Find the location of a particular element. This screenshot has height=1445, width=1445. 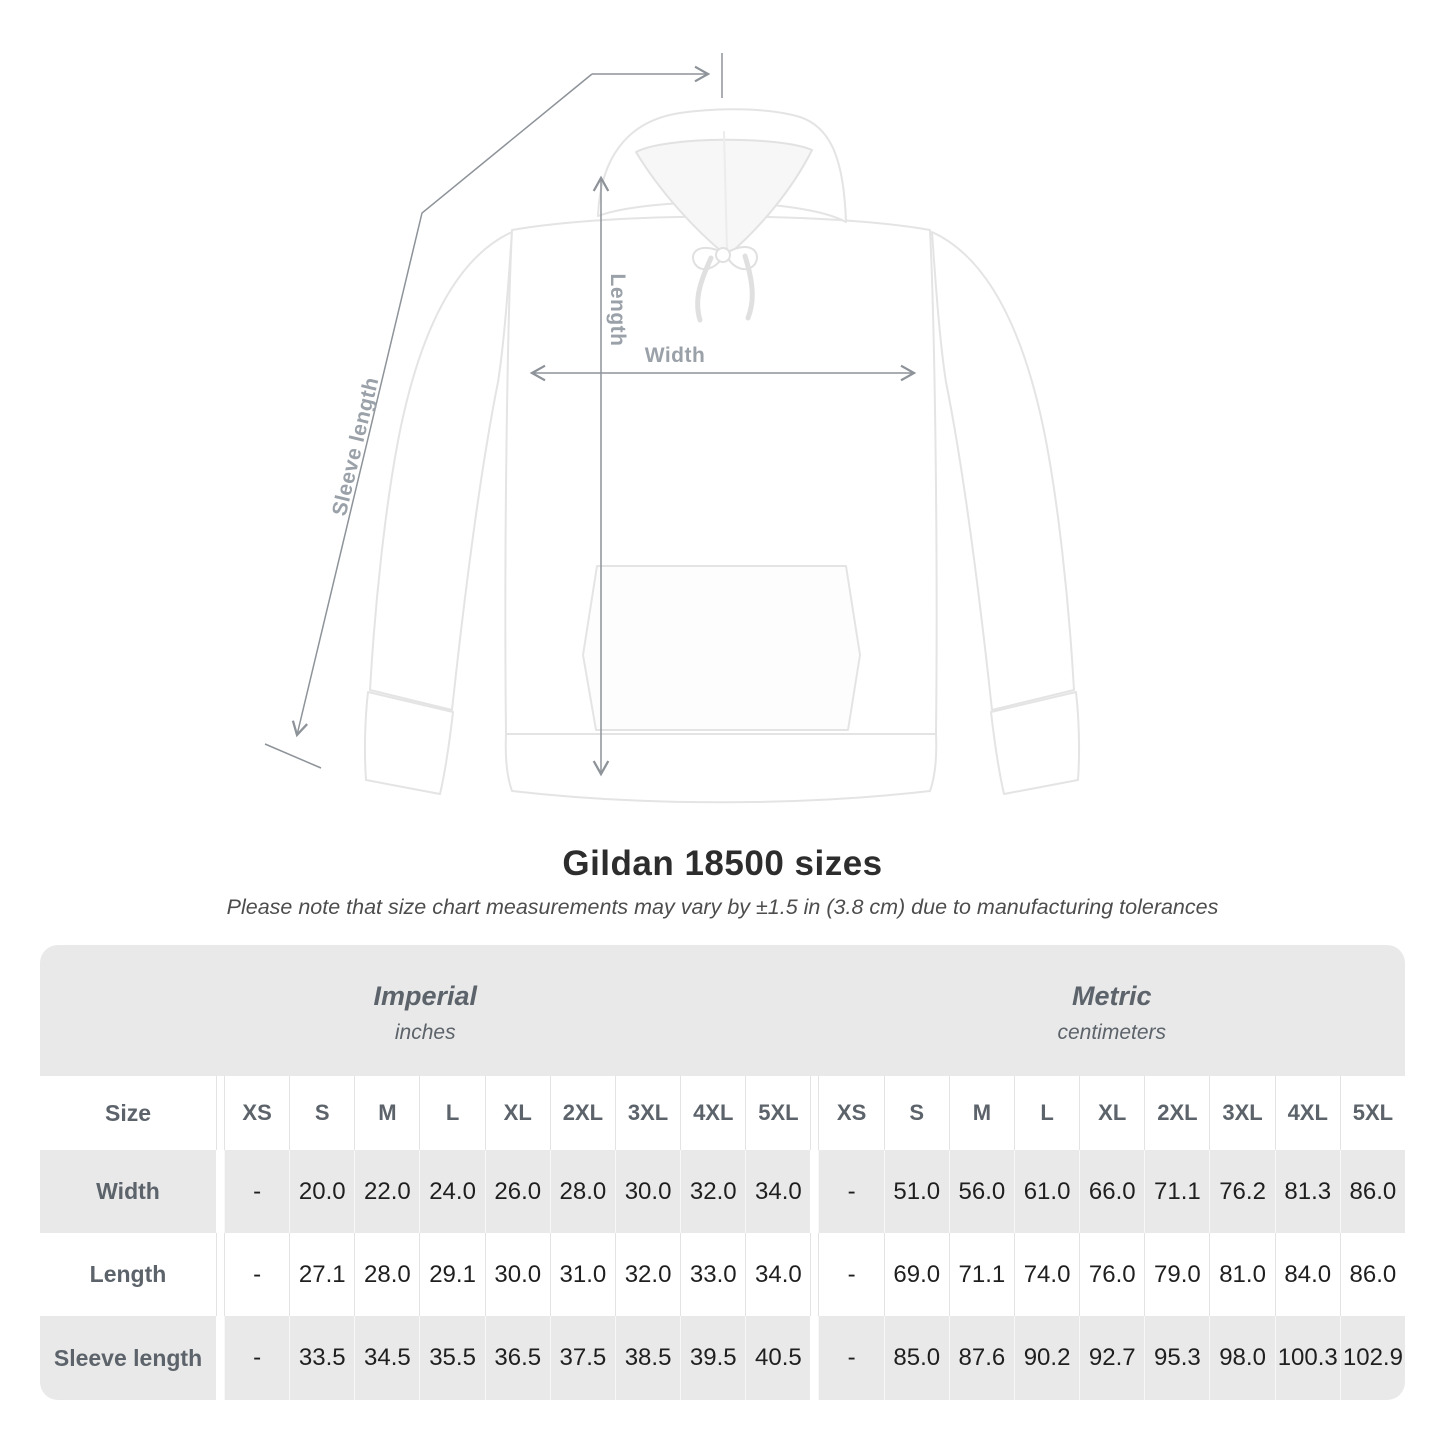

width-metric-value: 71.1 is located at coordinates (1177, 1191).